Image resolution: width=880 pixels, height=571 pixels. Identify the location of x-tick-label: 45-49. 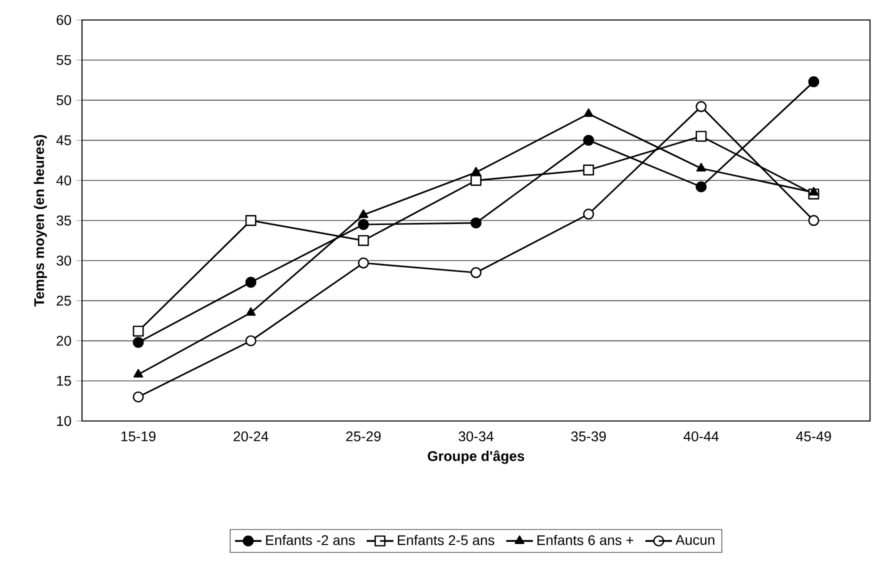
(813, 436).